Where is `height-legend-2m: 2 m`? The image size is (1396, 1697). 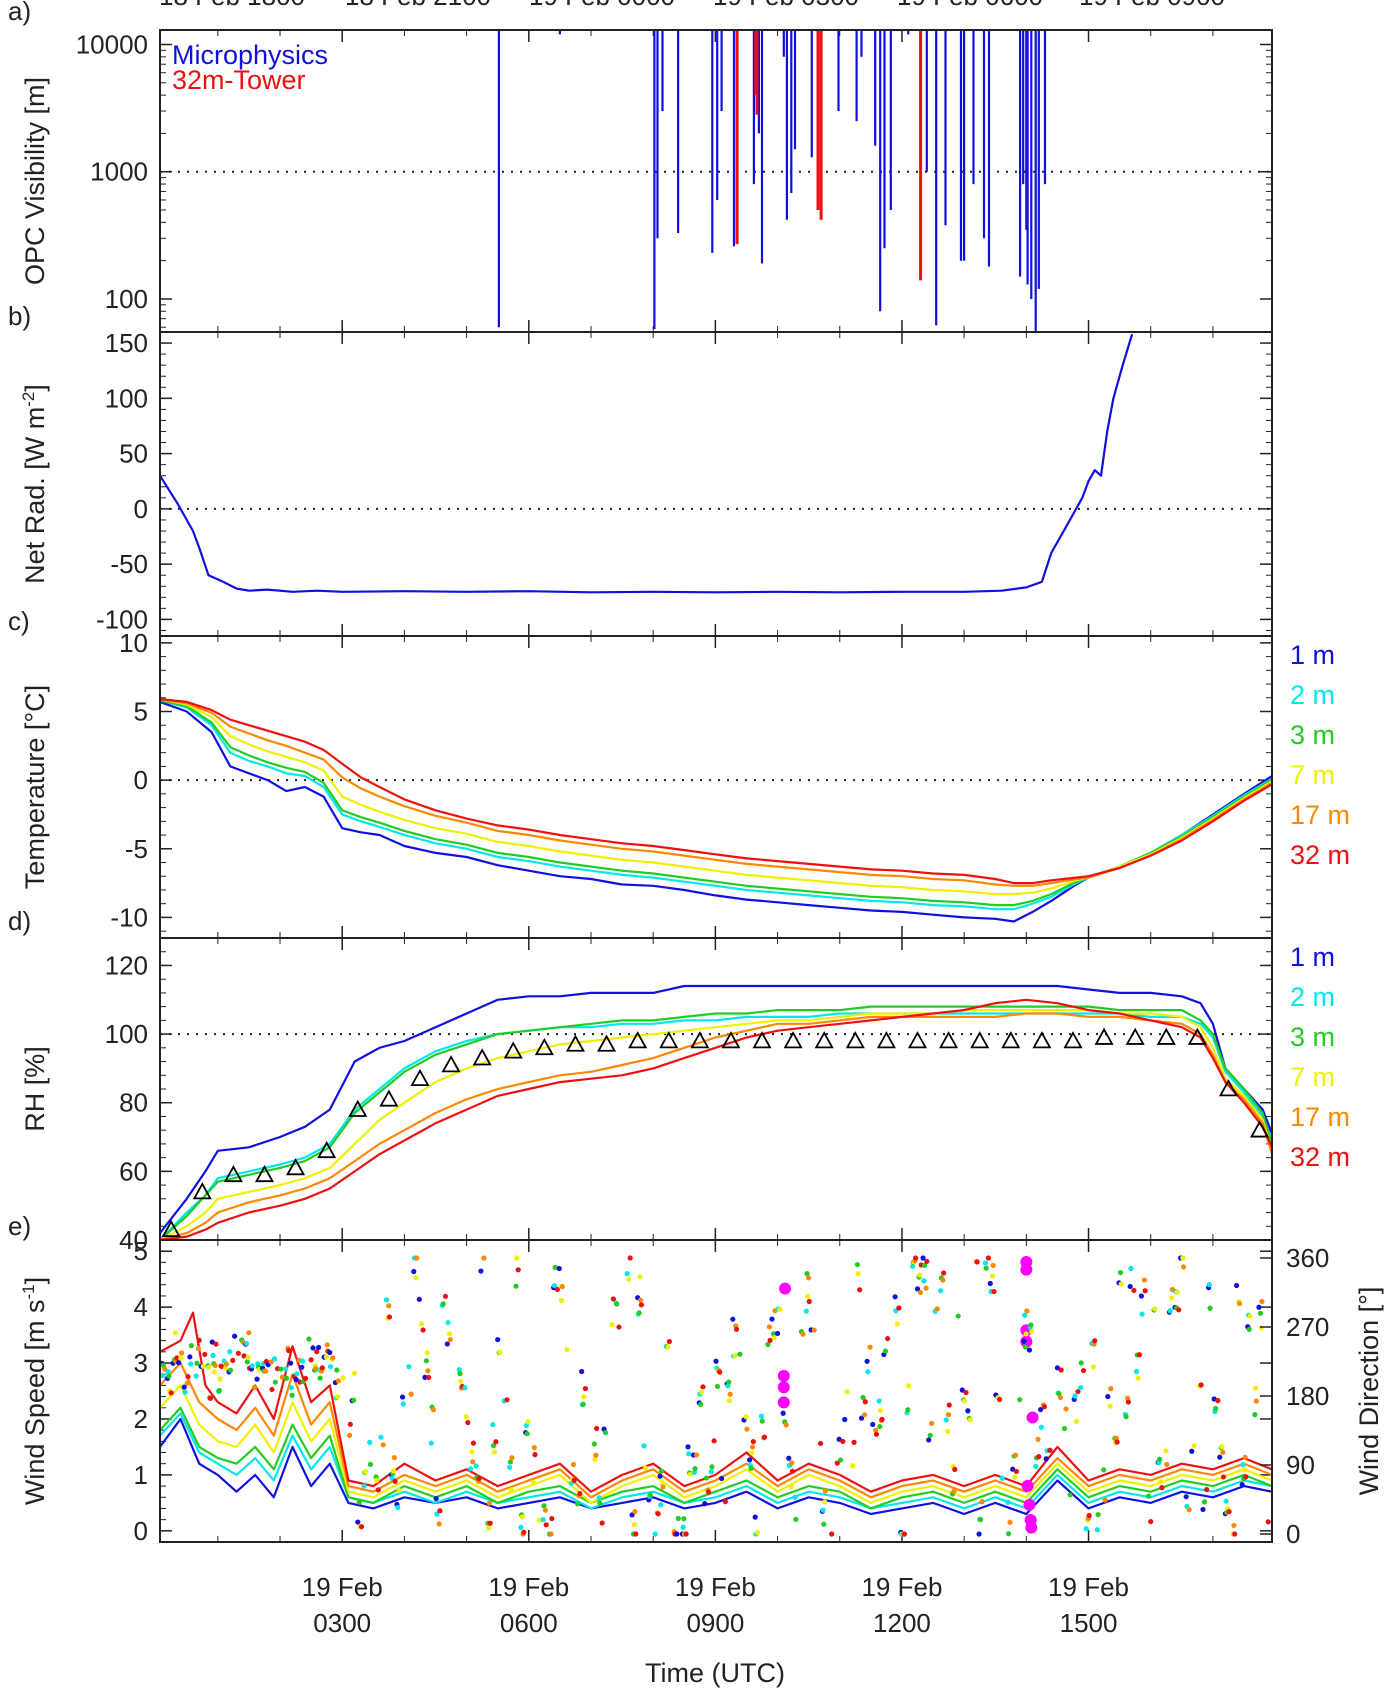 height-legend-2m: 2 m is located at coordinates (1312, 997).